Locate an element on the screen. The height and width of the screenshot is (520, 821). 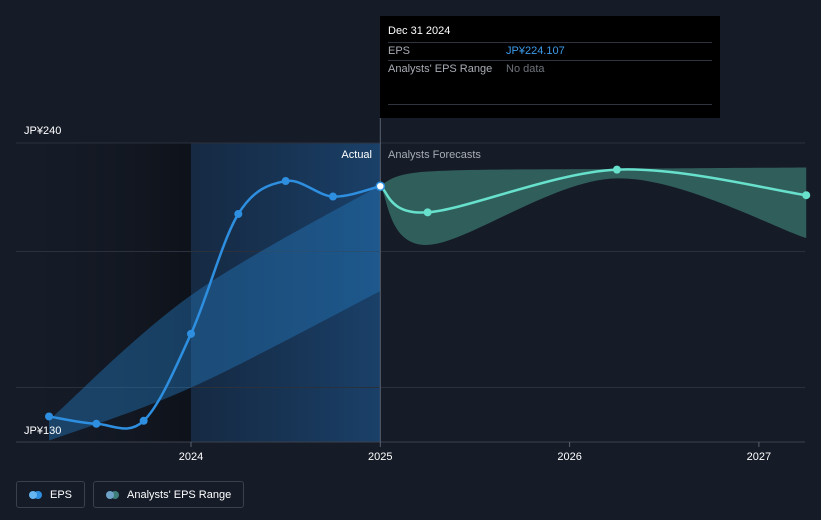
tooltip-eps-value: JP¥224.107 is located at coordinates (535, 51).